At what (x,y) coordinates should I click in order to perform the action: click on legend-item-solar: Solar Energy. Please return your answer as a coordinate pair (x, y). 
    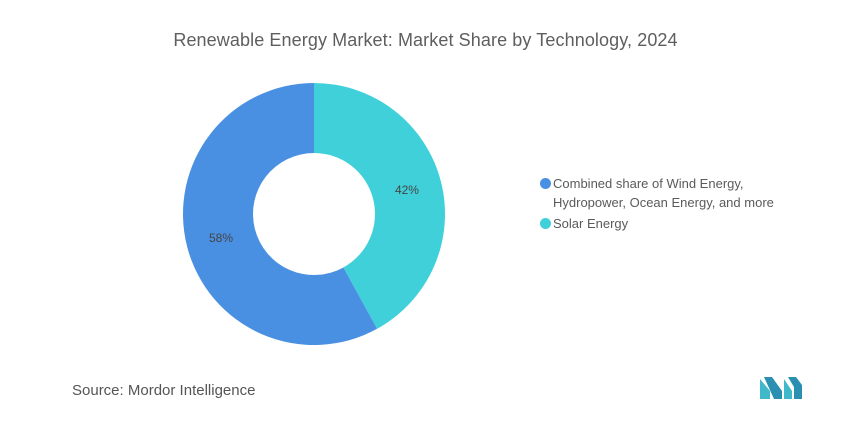
    Looking at the image, I should click on (685, 223).